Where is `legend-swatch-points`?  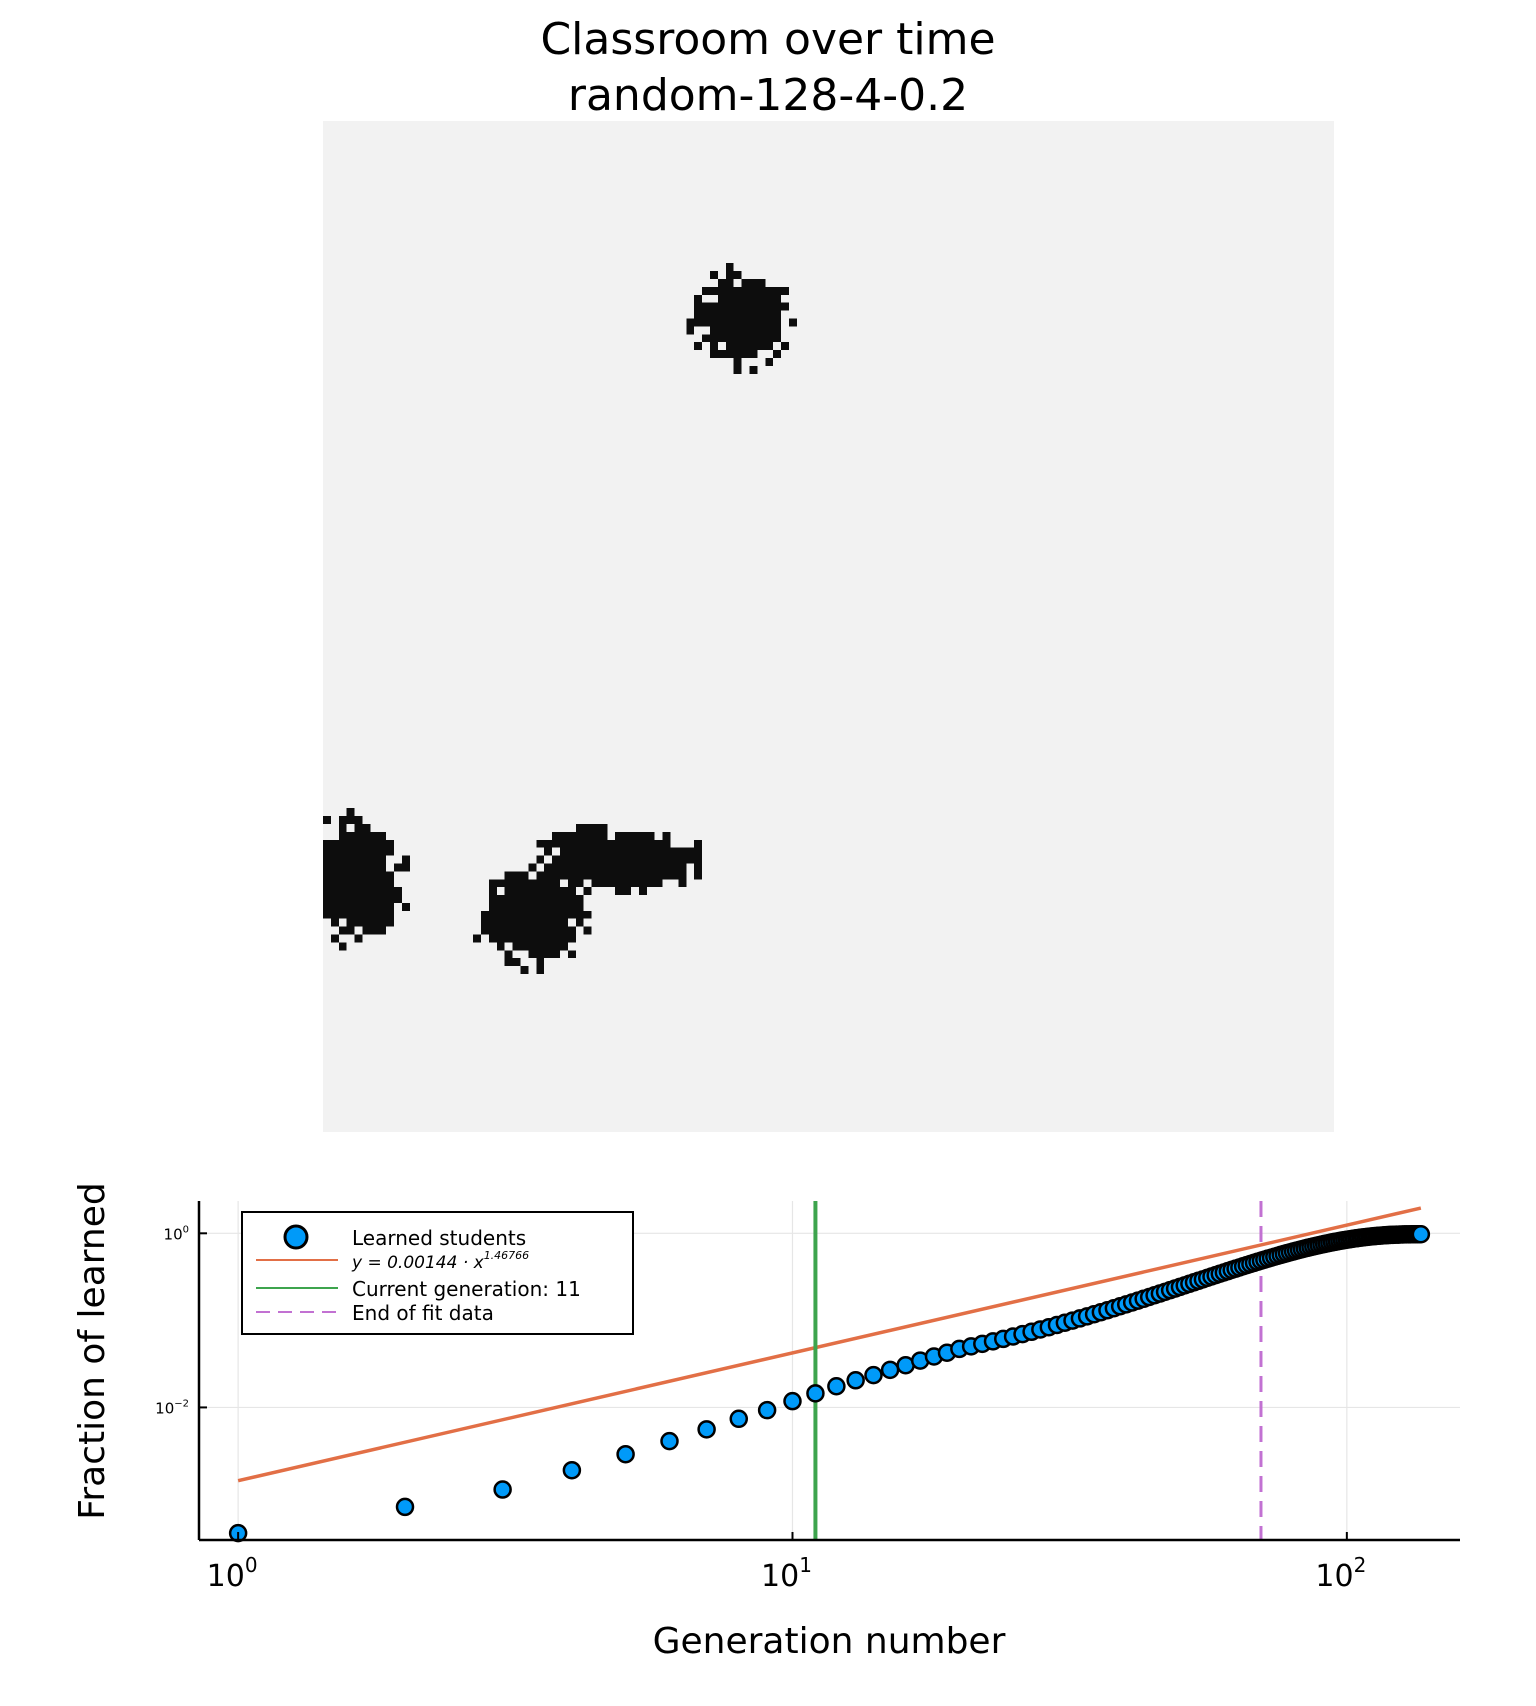 legend-swatch-points is located at coordinates (296, 1237).